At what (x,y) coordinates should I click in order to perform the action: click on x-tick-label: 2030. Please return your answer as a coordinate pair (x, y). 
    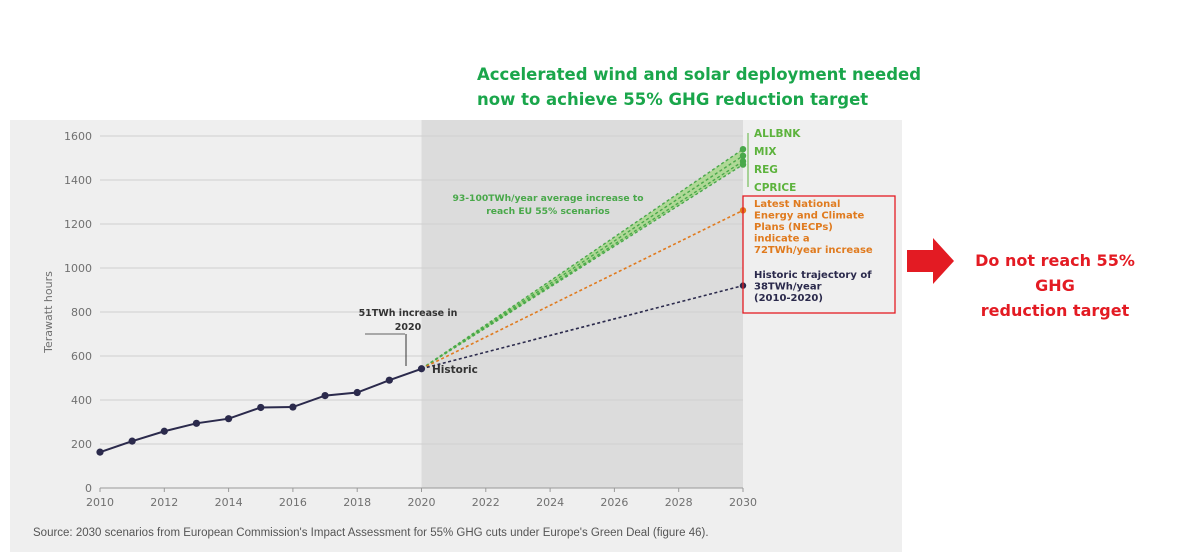
    Looking at the image, I should click on (743, 502).